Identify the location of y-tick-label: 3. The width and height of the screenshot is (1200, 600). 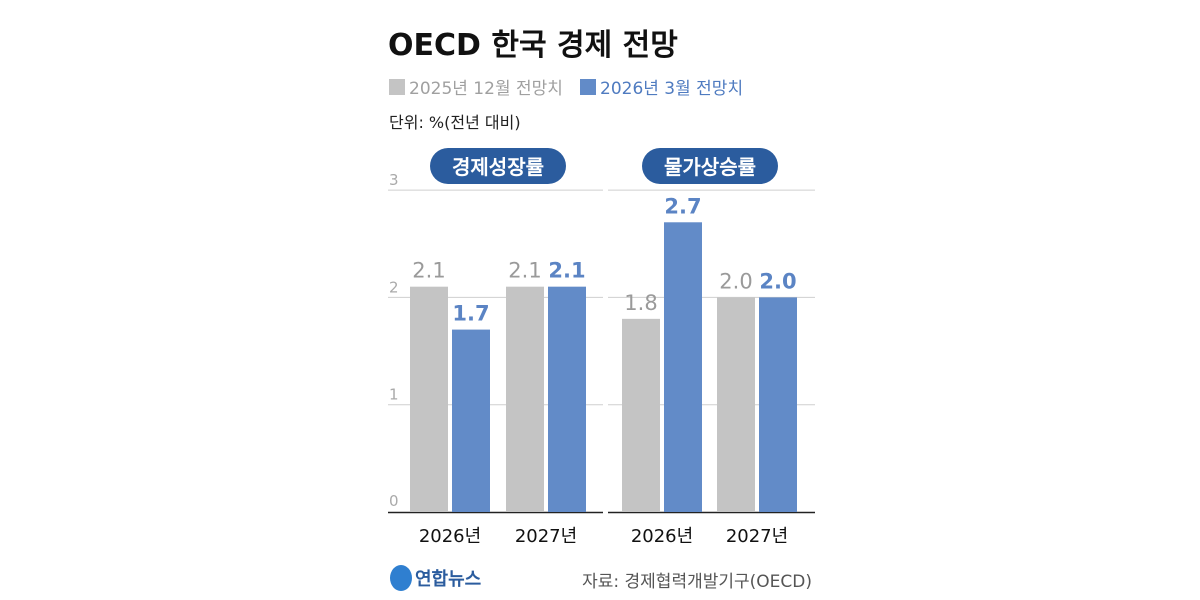
(394, 180).